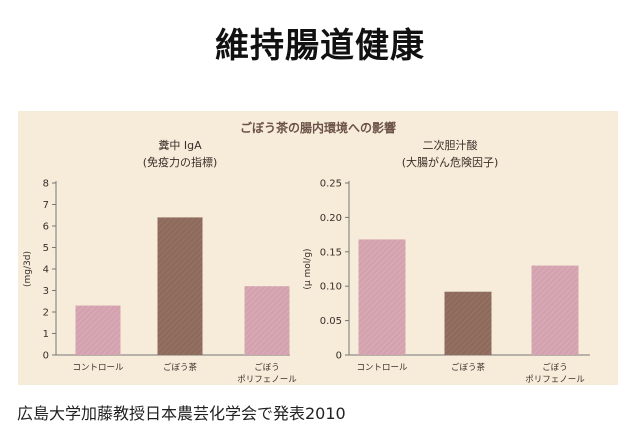 The width and height of the screenshot is (640, 437). Describe the element at coordinates (331, 218) in the screenshot. I see `chart-1-y-tick-label: 0.20` at that location.